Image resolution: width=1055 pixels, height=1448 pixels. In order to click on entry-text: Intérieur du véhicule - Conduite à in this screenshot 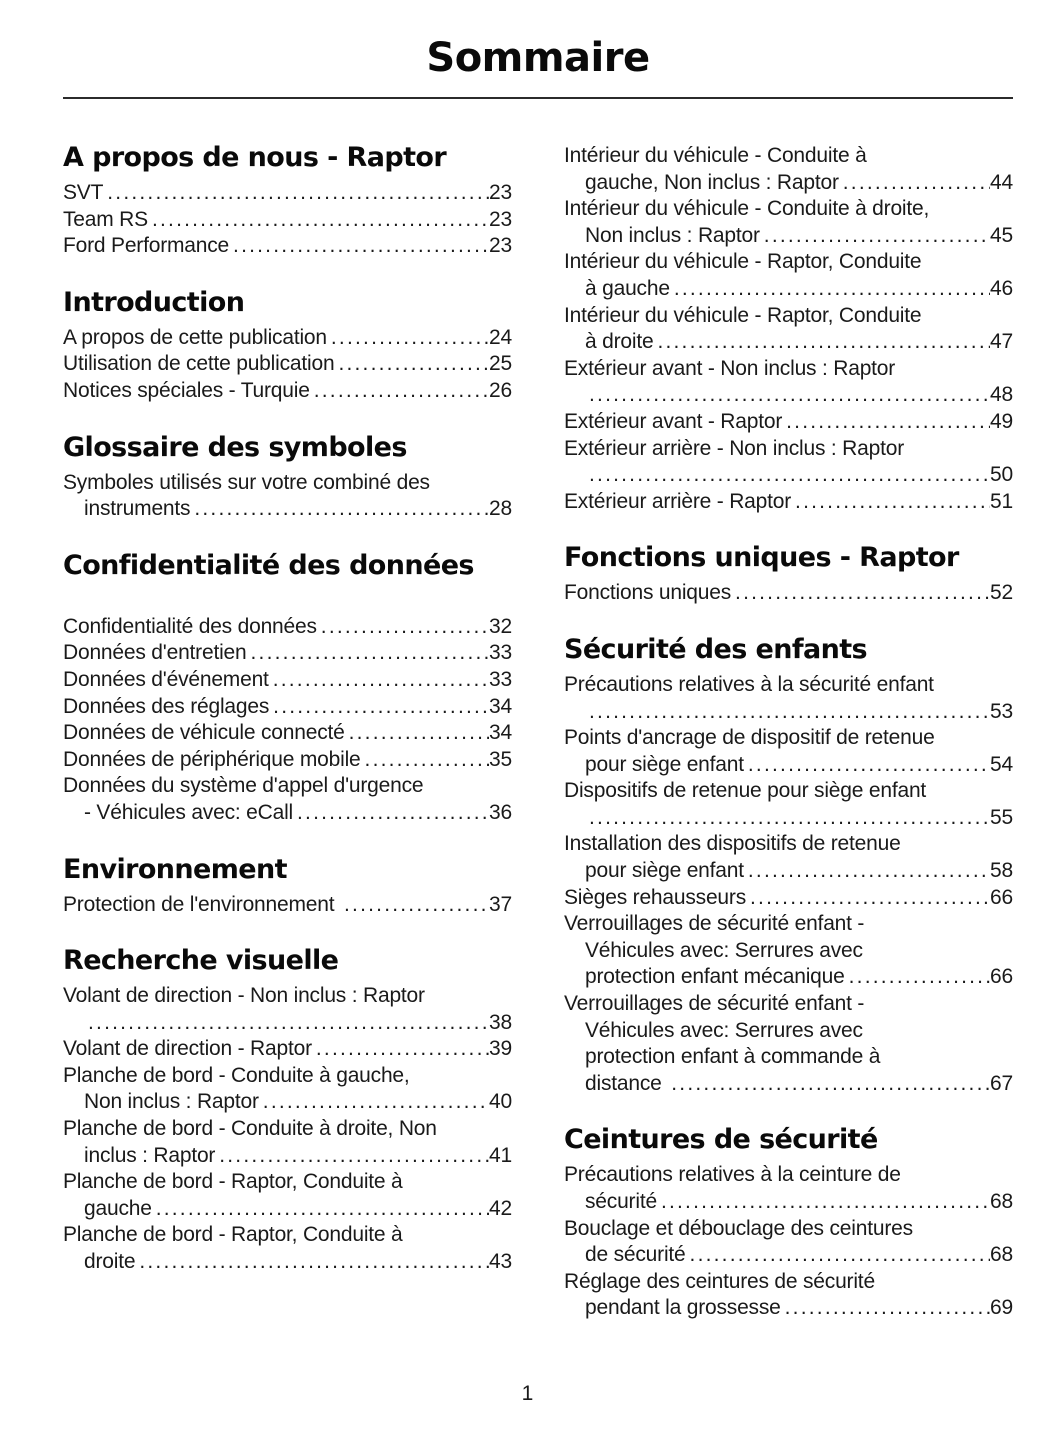, I will do `click(715, 155)`.